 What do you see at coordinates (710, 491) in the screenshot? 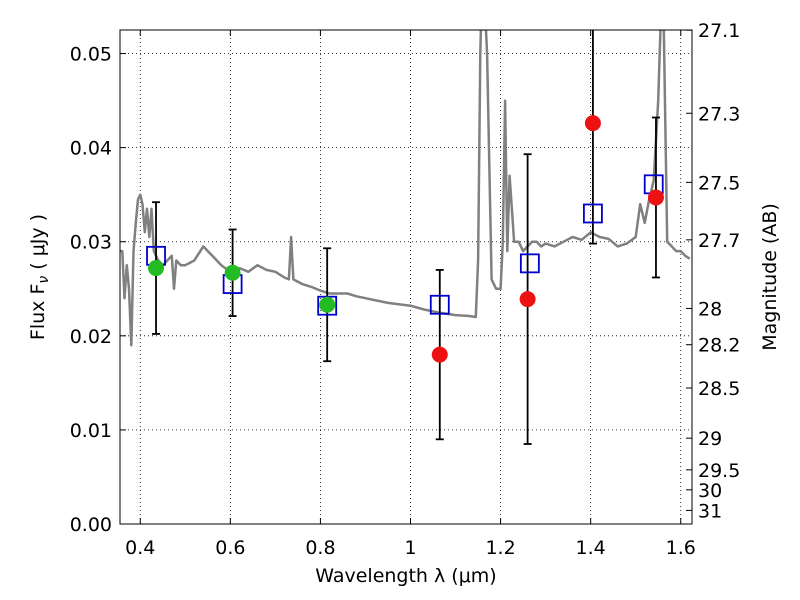
I see `mag-tick-label: 30` at bounding box center [710, 491].